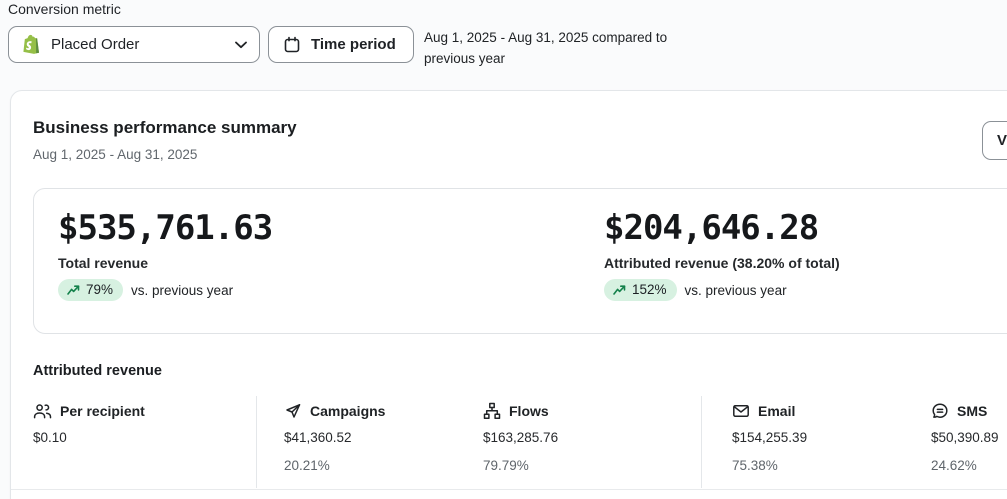 The image size is (1007, 499). What do you see at coordinates (353, 44) in the screenshot?
I see `time-period-label: Time period` at bounding box center [353, 44].